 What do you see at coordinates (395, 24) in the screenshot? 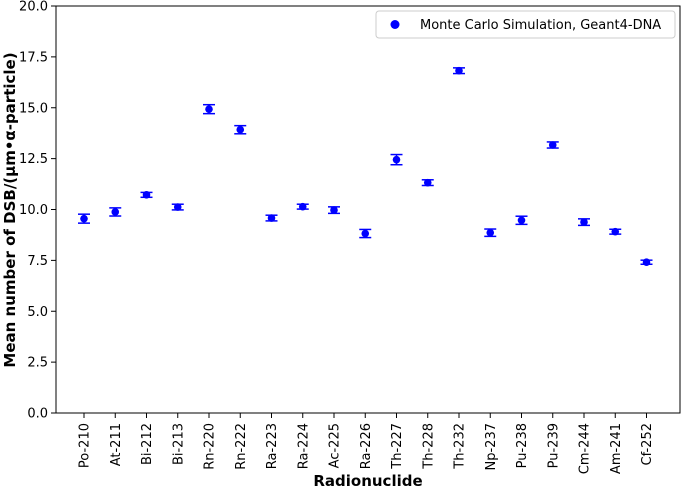
I see `legend-marker` at bounding box center [395, 24].